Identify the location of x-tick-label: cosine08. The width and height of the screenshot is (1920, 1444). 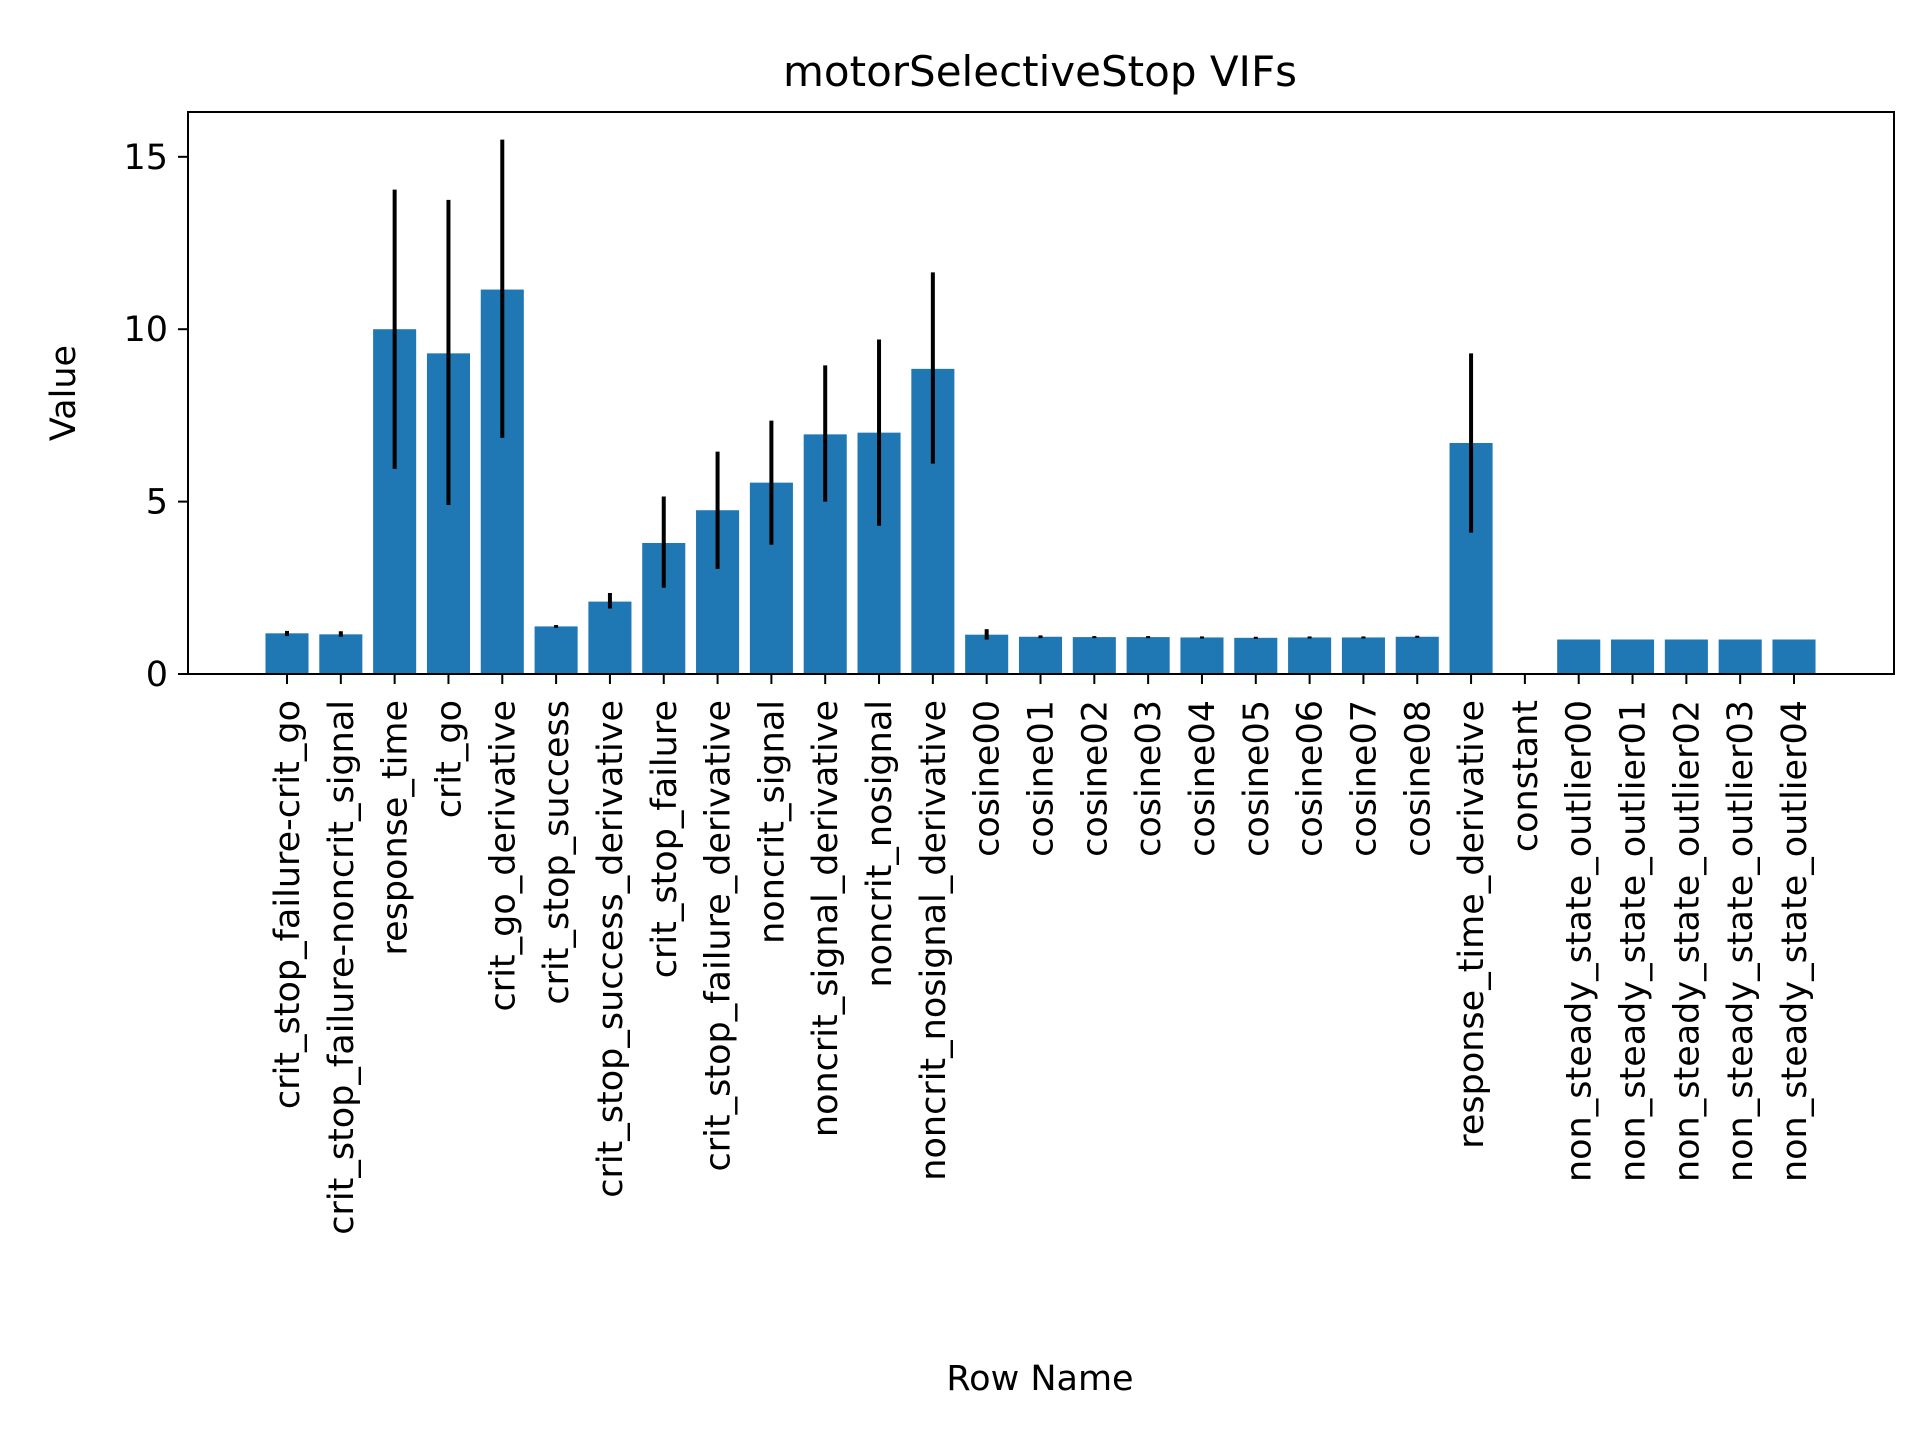
(1418, 778).